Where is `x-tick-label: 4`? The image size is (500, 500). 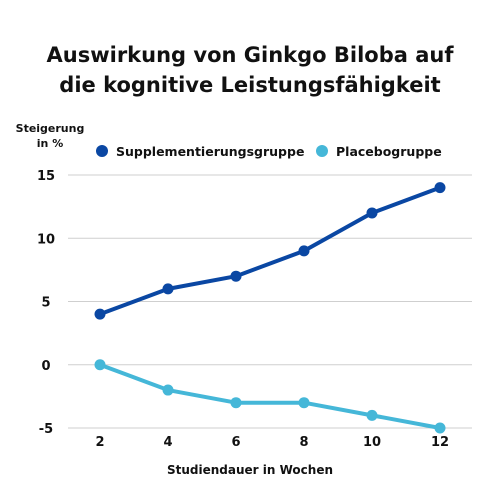
x-tick-label: 4 is located at coordinates (167, 442).